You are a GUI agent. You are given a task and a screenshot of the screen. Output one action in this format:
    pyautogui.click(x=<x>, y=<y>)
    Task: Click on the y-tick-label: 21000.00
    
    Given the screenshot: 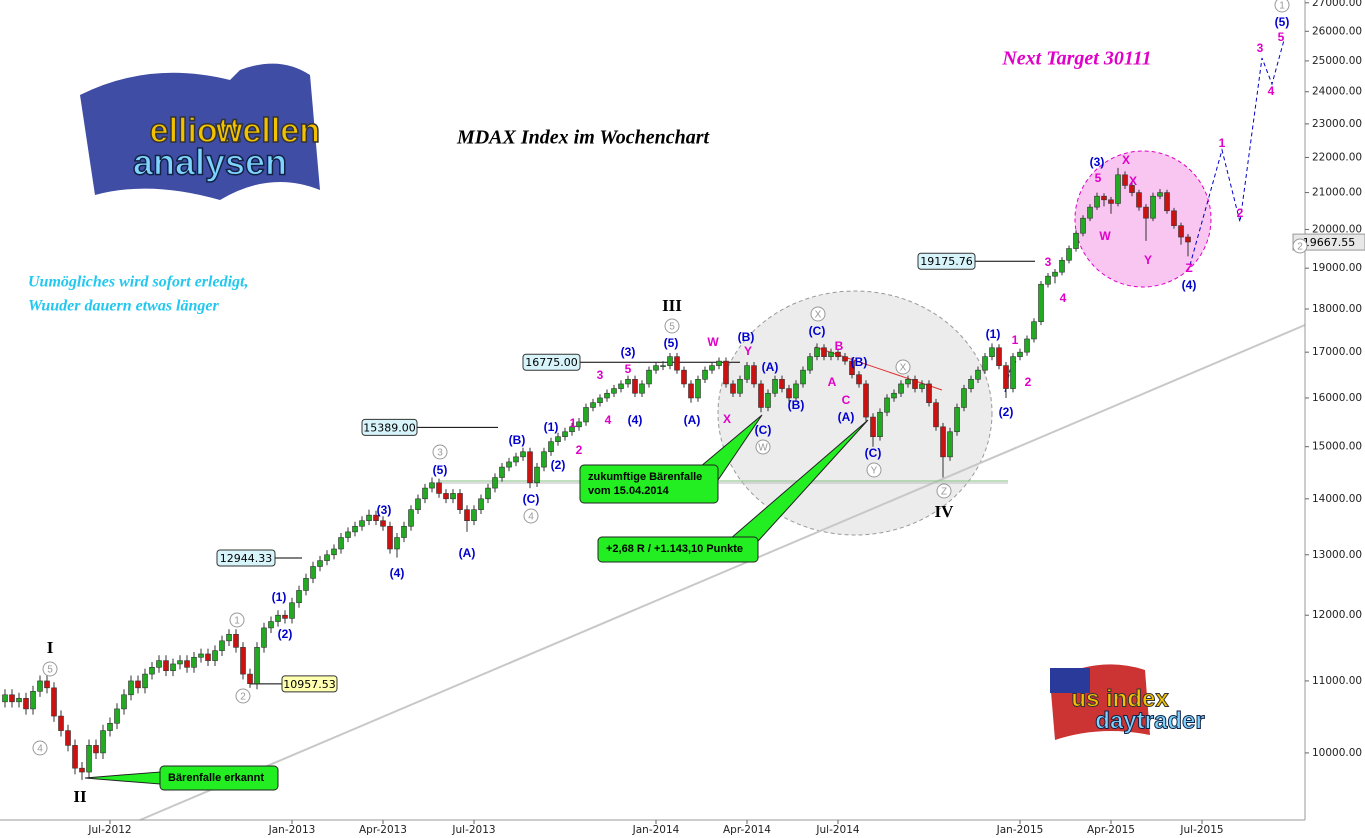 What is the action you would take?
    pyautogui.click(x=1337, y=193)
    